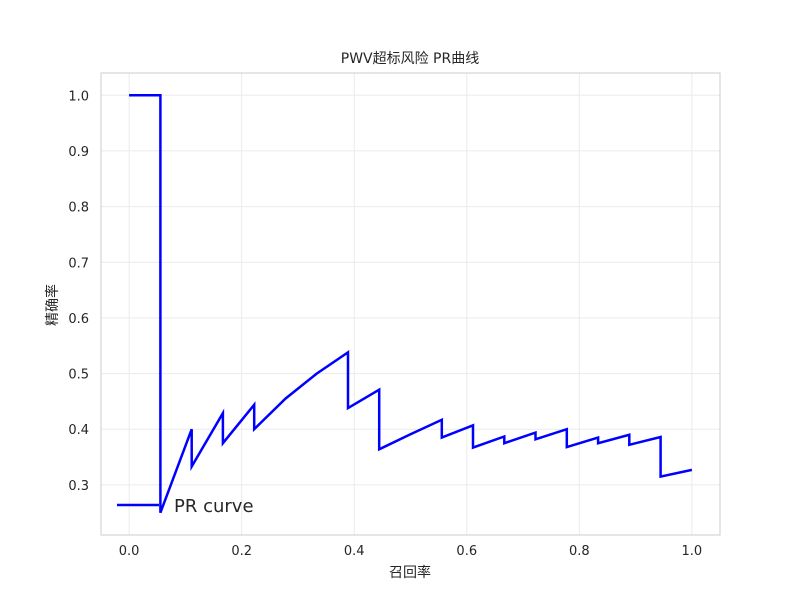 This screenshot has width=800, height=604. Describe the element at coordinates (214, 506) in the screenshot. I see `legend-label: PR curve` at that location.